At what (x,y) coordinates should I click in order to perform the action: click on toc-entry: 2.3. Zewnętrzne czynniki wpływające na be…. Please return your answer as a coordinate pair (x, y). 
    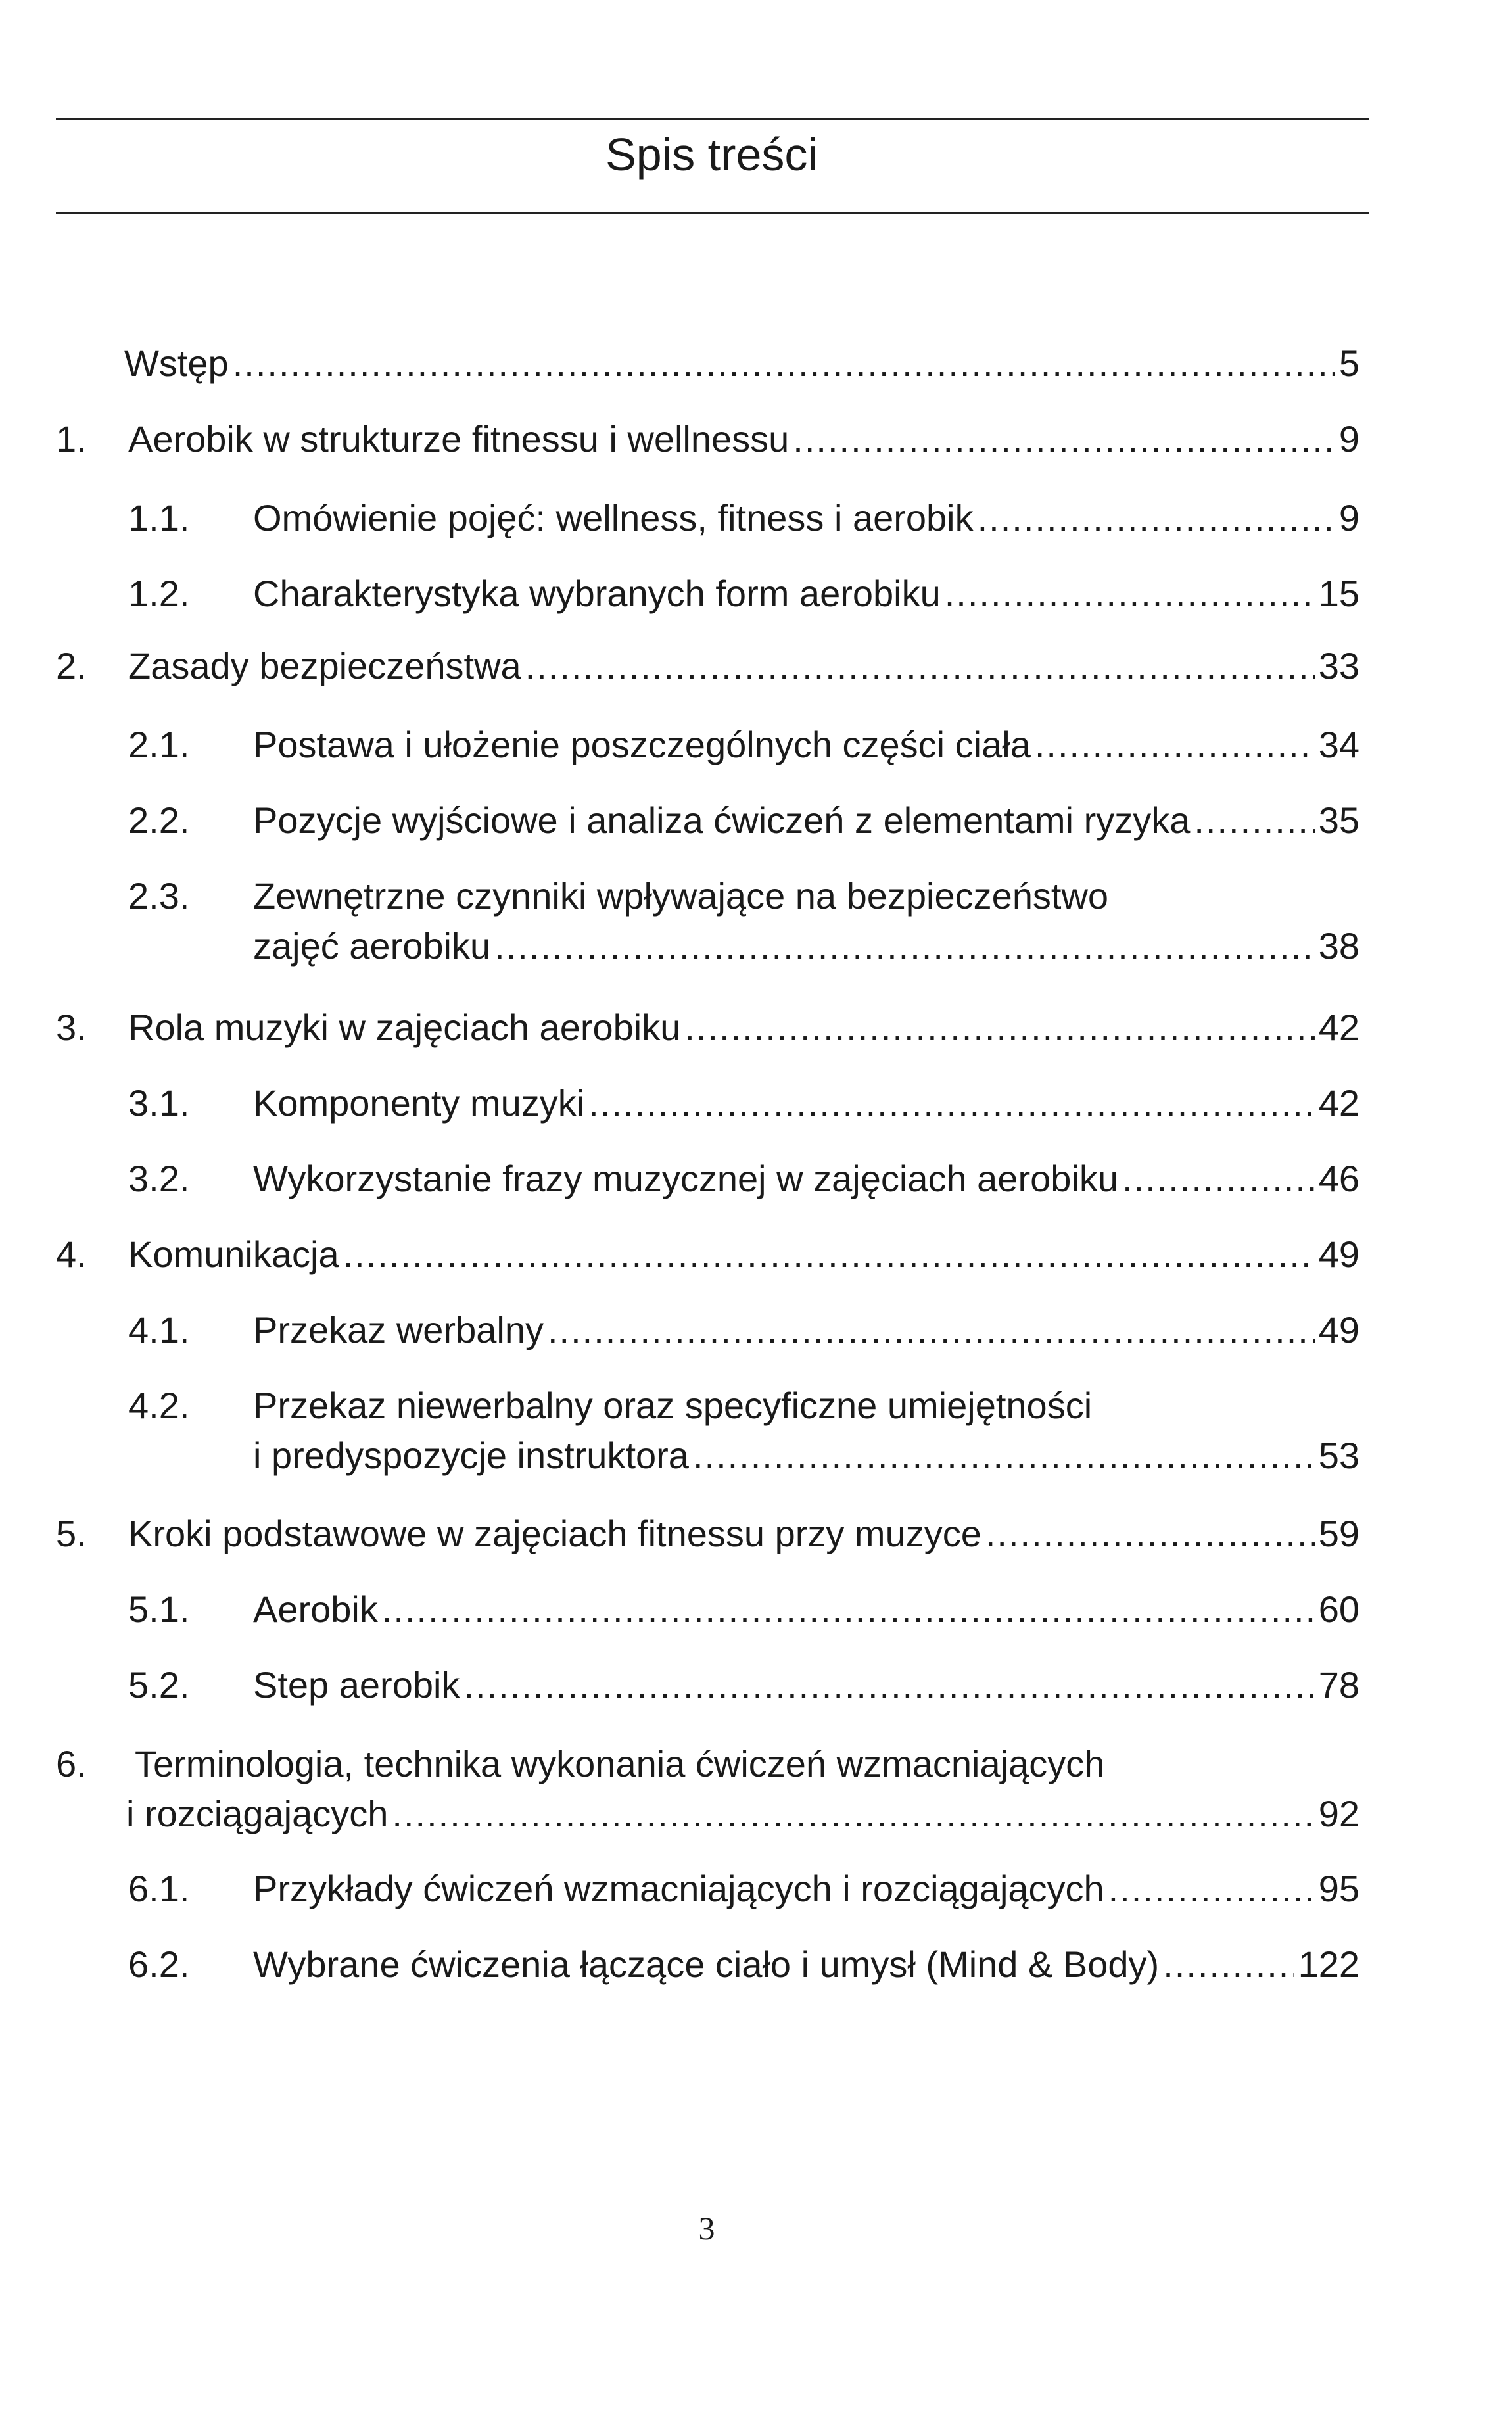
    Looking at the image, I should click on (743, 921).